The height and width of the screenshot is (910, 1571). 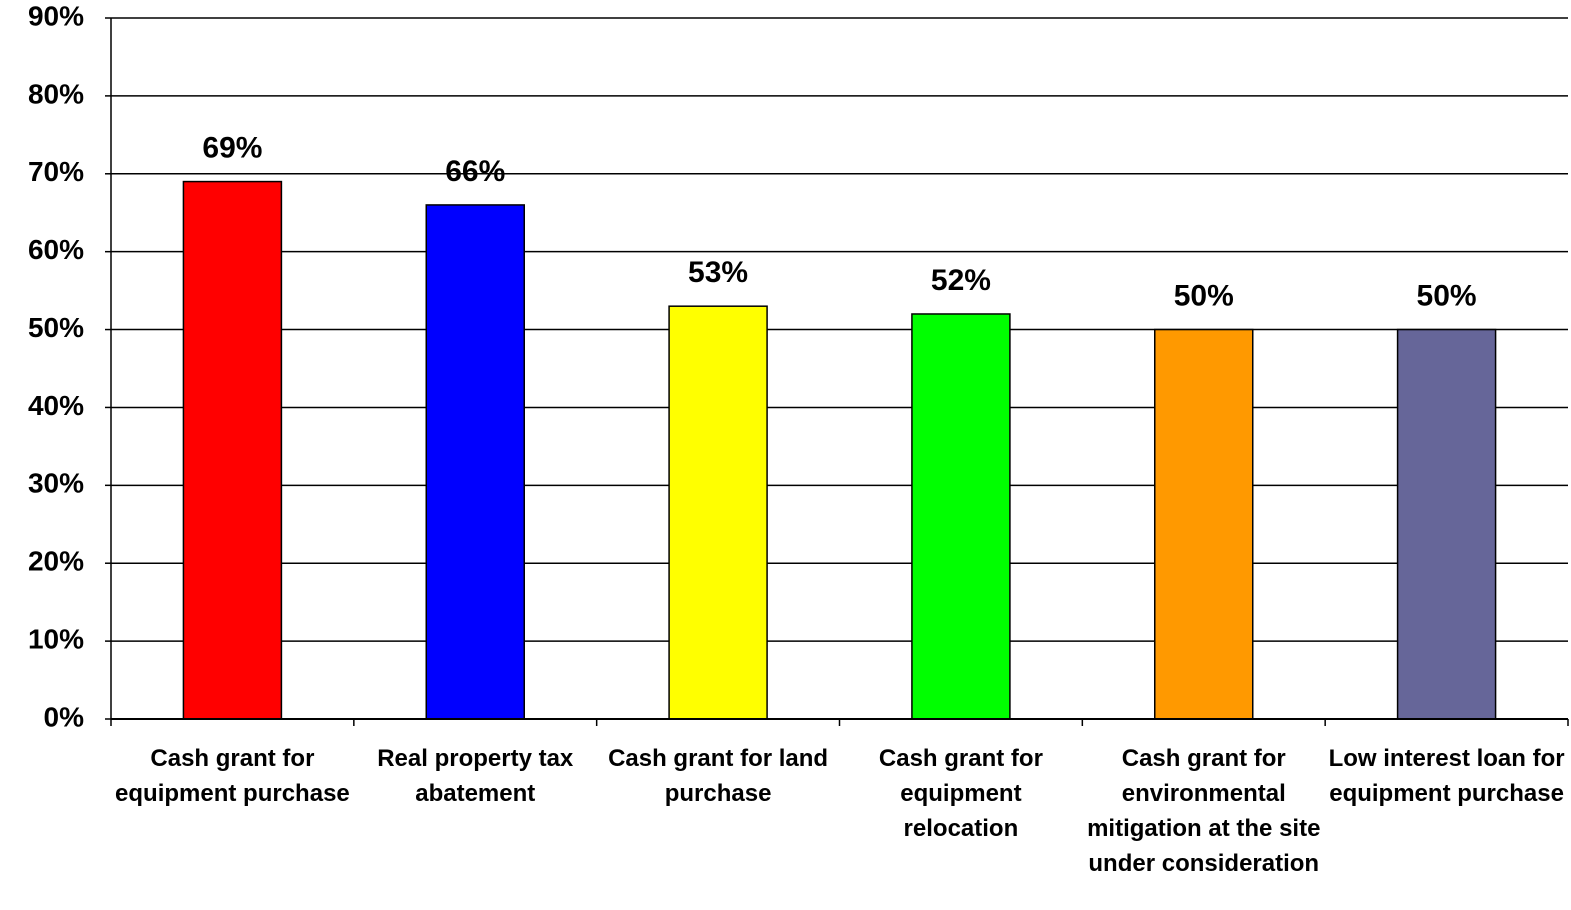 I want to click on x-tick-label: Cash grant for equipment purchase, so click(x=232, y=776).